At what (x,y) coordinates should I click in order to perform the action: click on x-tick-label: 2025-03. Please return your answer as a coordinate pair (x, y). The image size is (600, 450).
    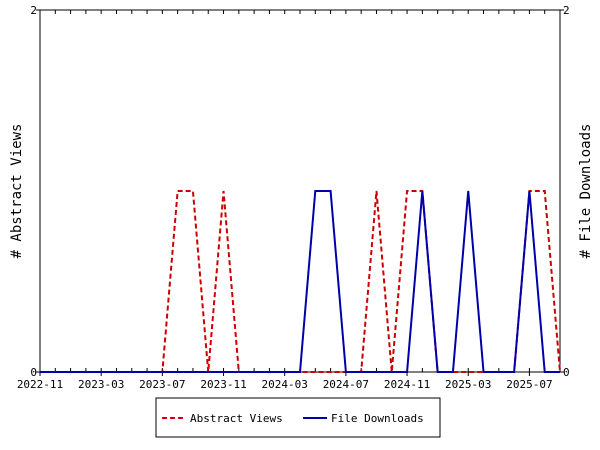
    Looking at the image, I should click on (468, 384).